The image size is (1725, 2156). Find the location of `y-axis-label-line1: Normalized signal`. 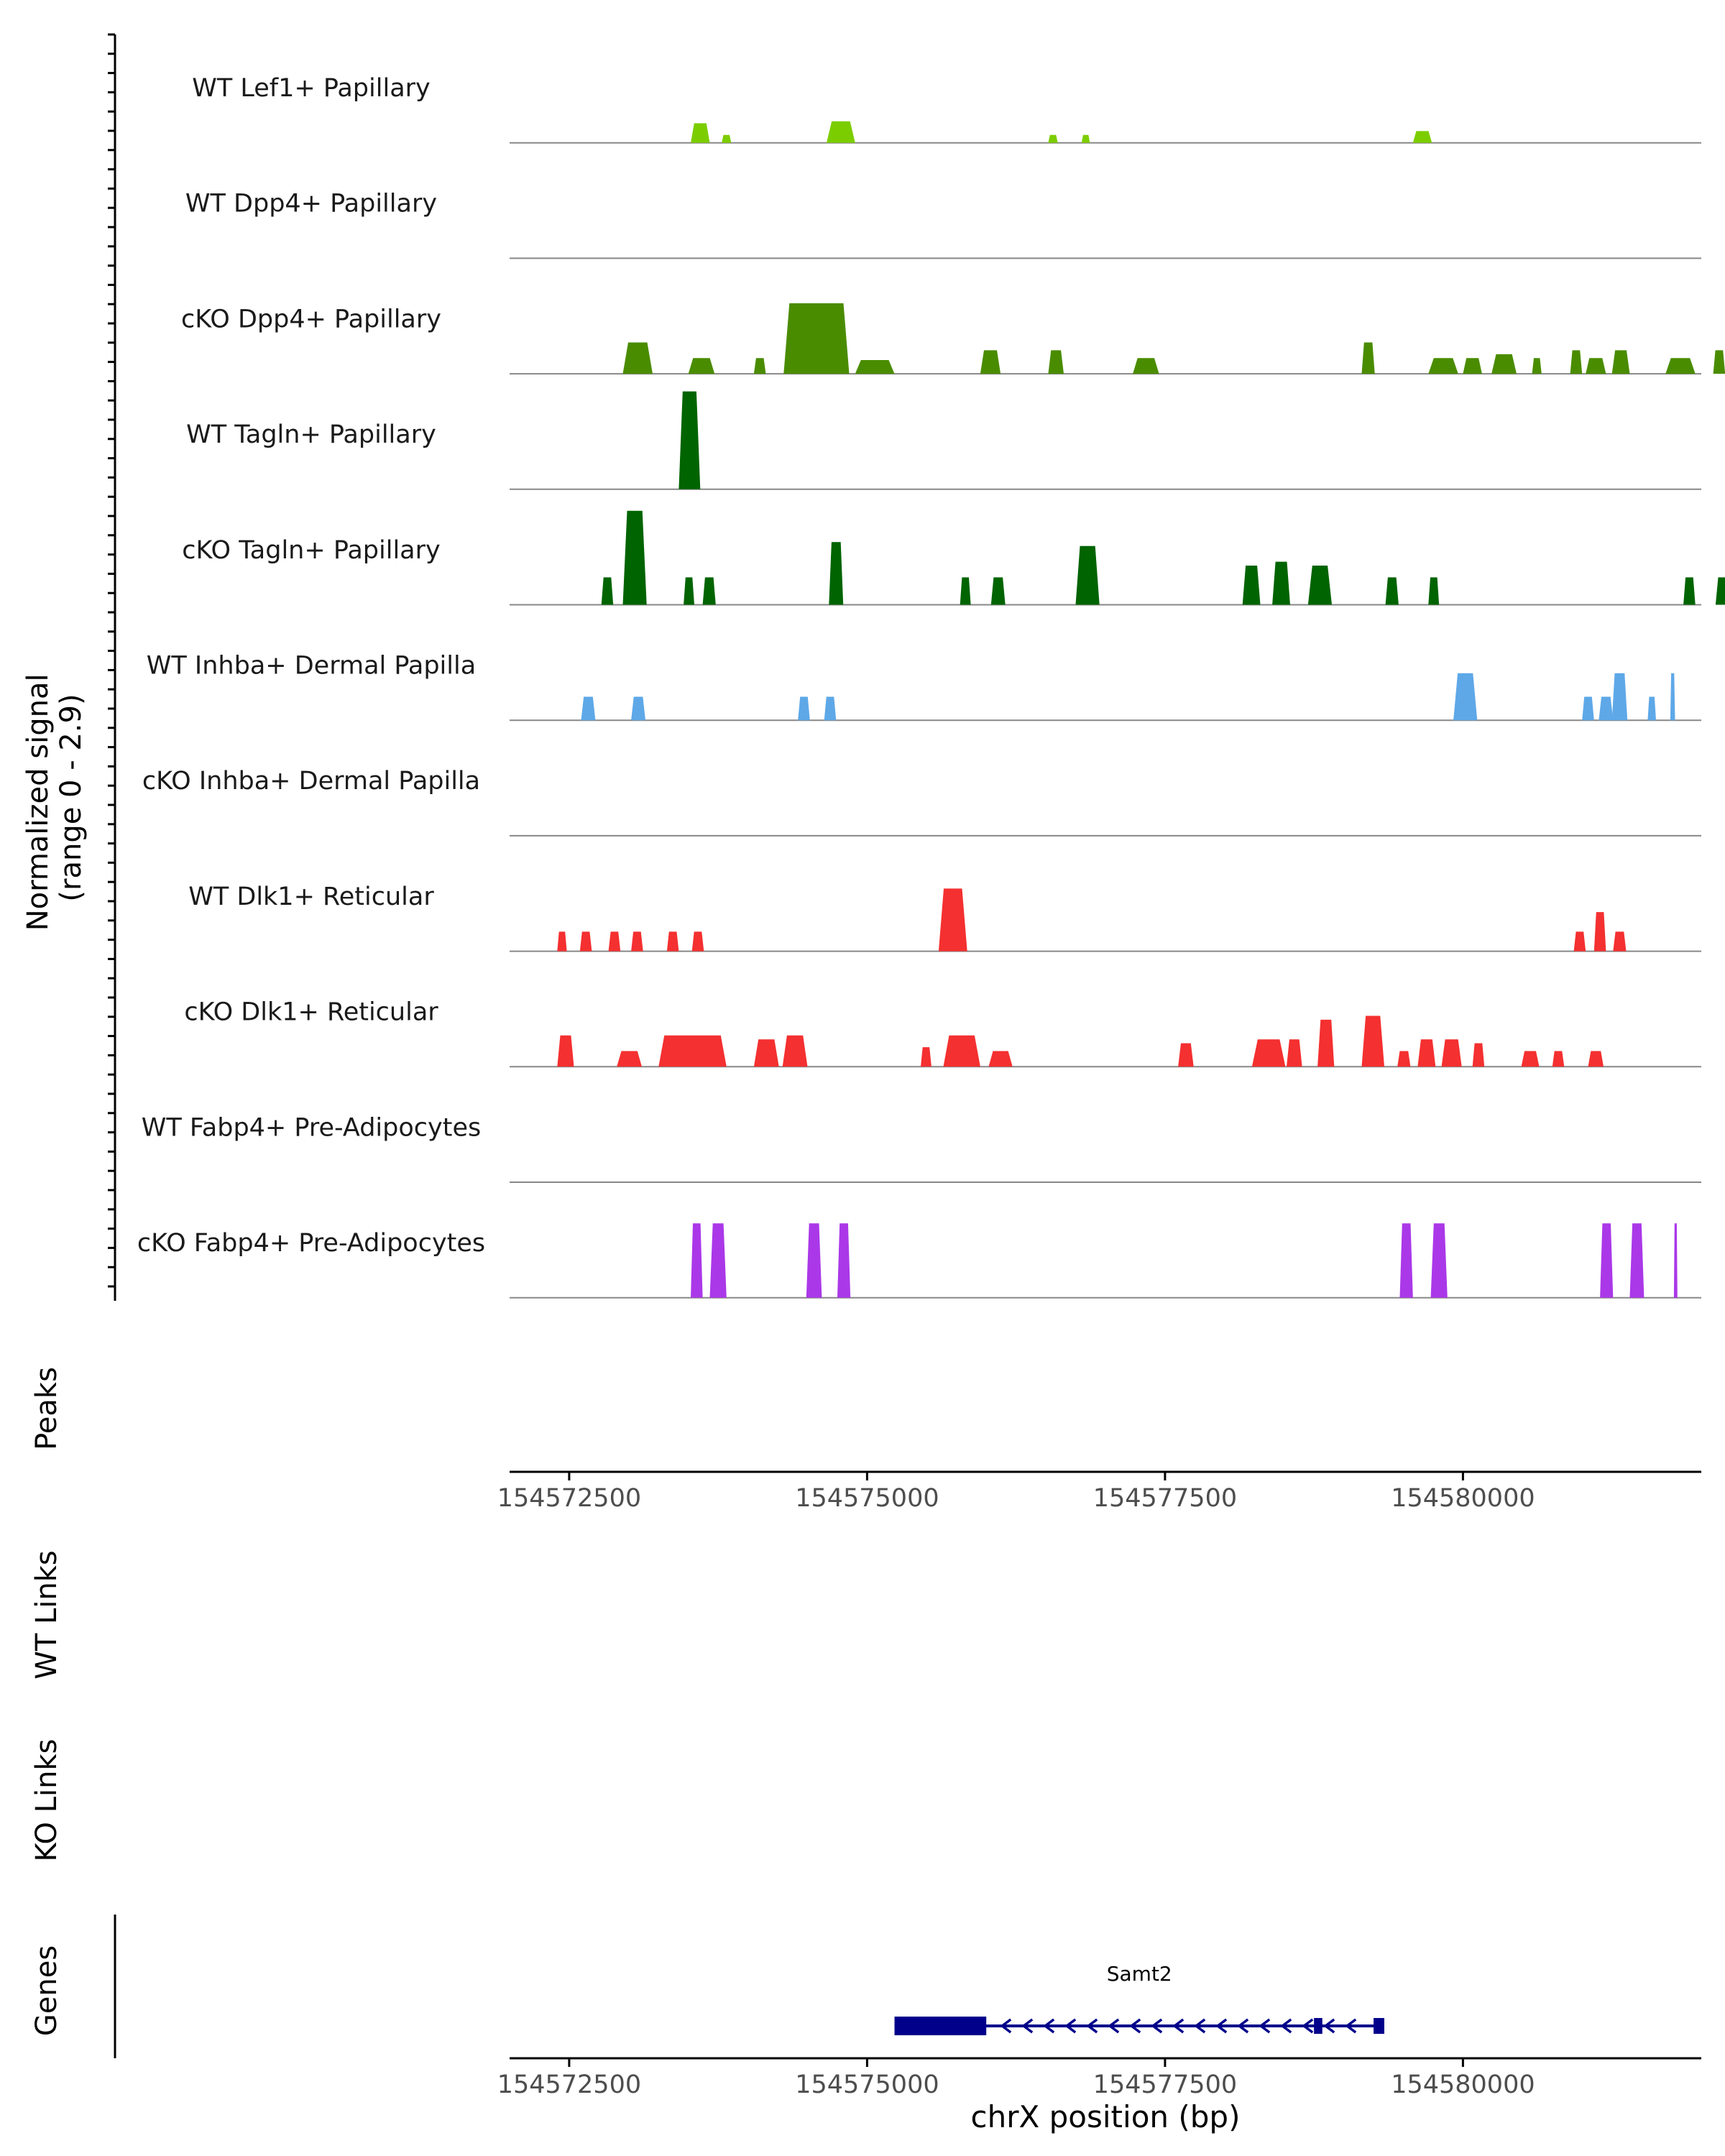

y-axis-label-line1: Normalized signal is located at coordinates (38, 802).